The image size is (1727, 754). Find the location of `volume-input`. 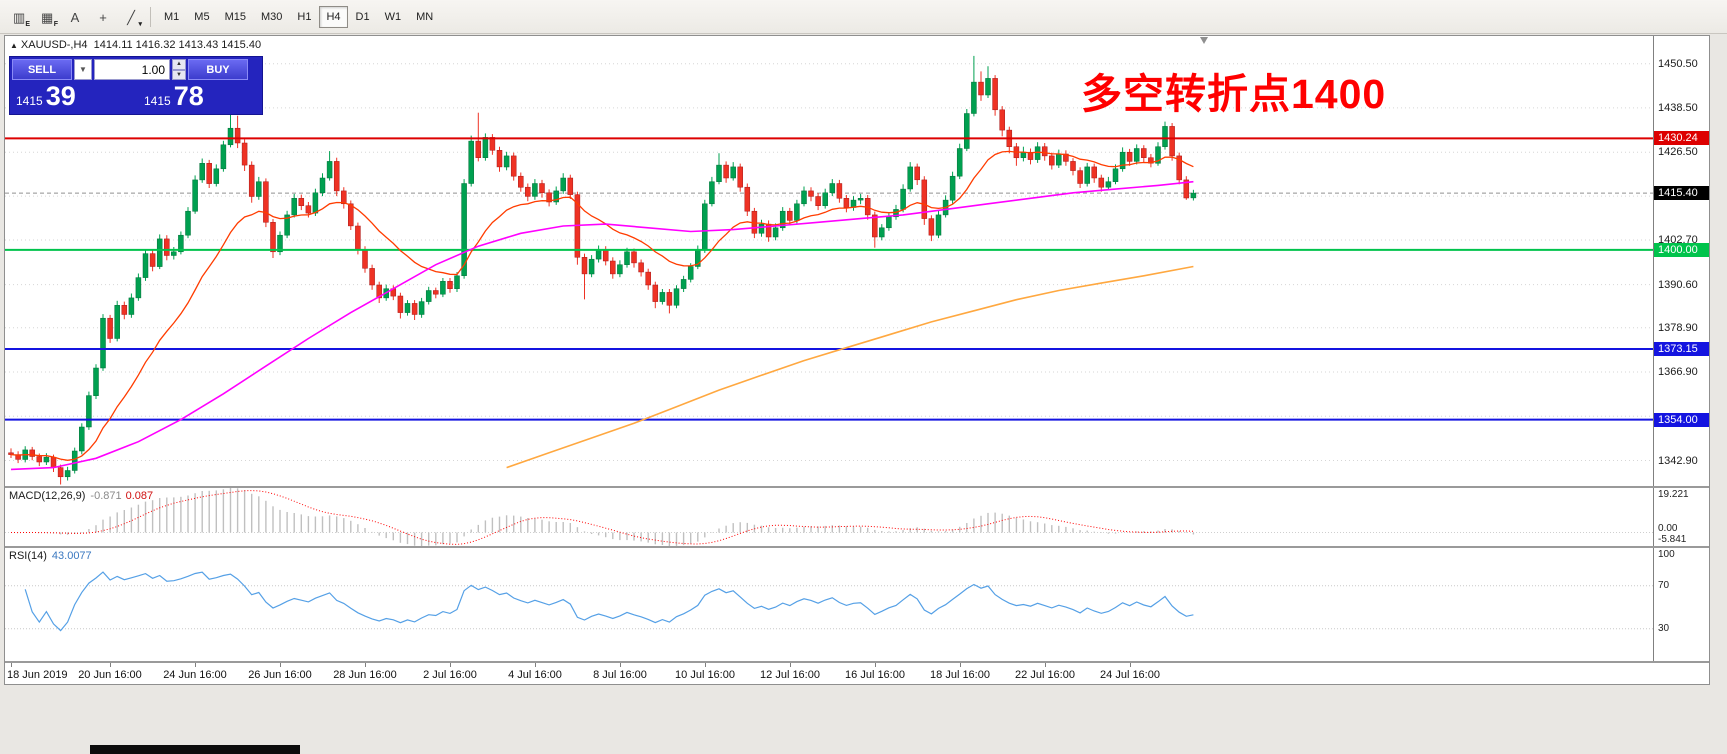

volume-input is located at coordinates (132, 69).